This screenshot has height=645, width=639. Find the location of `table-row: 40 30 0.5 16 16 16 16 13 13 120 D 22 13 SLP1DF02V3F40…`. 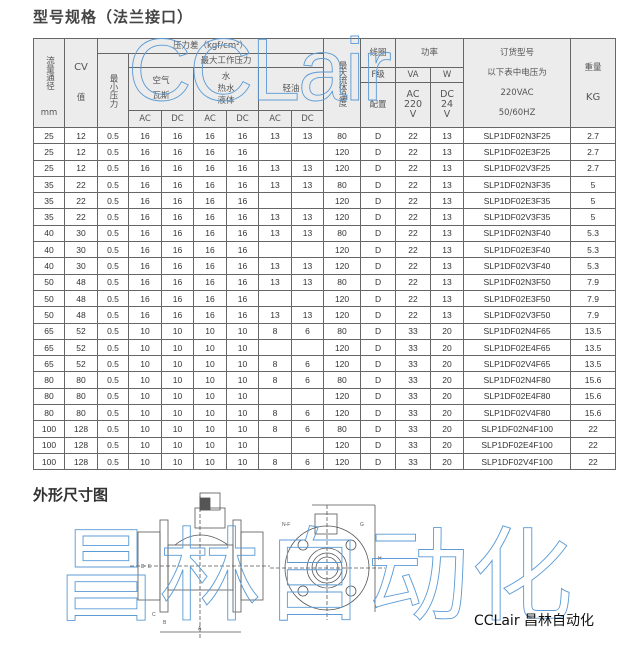

table-row: 40 30 0.5 16 16 16 16 13 13 120 D 22 13 SLP1DF02V3F40… is located at coordinates (325, 266).